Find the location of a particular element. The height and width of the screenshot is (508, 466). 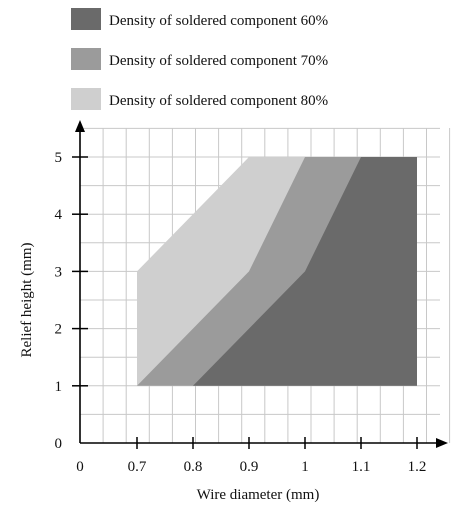

x-tick-label: 0.8 is located at coordinates (193, 467).